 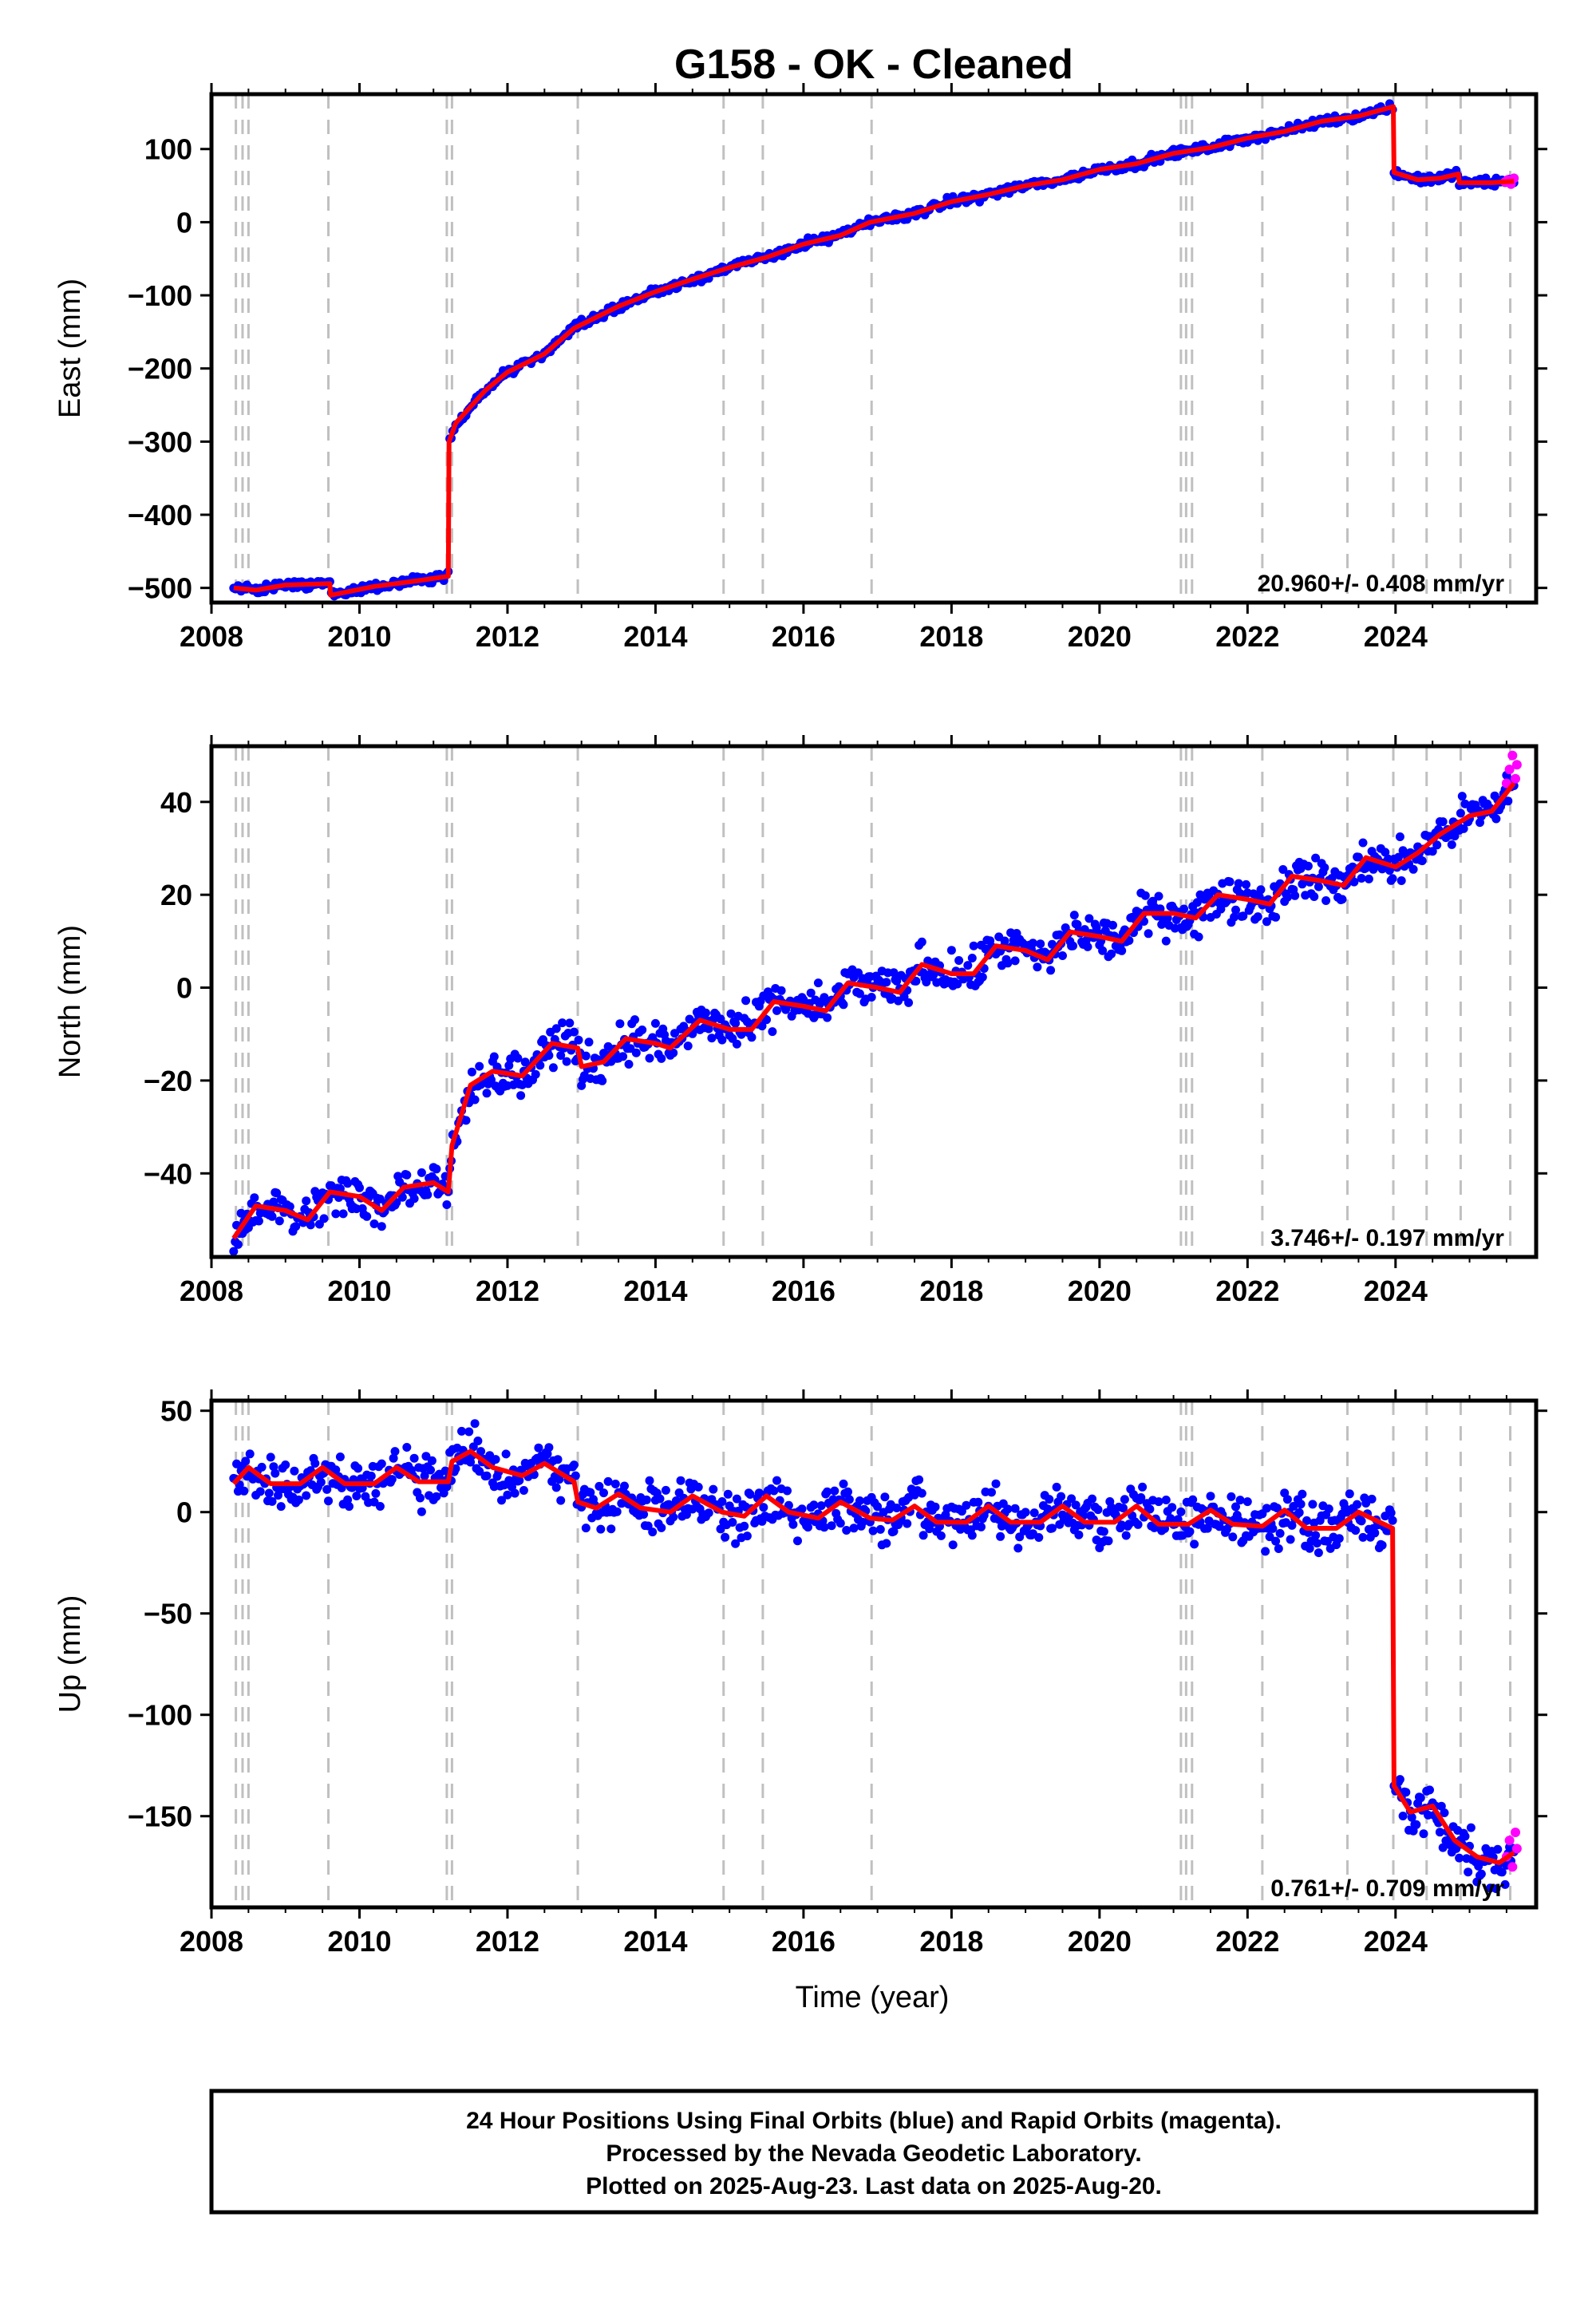 What do you see at coordinates (1509, 1841) in the screenshot?
I see `up-rapid-point` at bounding box center [1509, 1841].